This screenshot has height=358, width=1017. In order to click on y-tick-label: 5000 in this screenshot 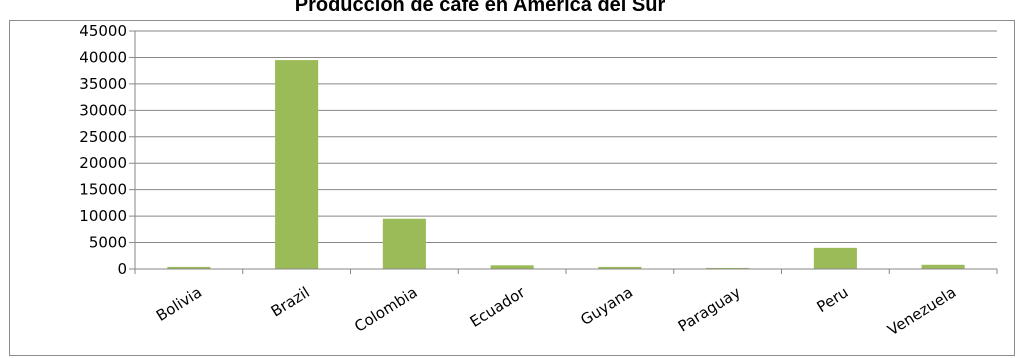, I will do `click(108, 243)`.